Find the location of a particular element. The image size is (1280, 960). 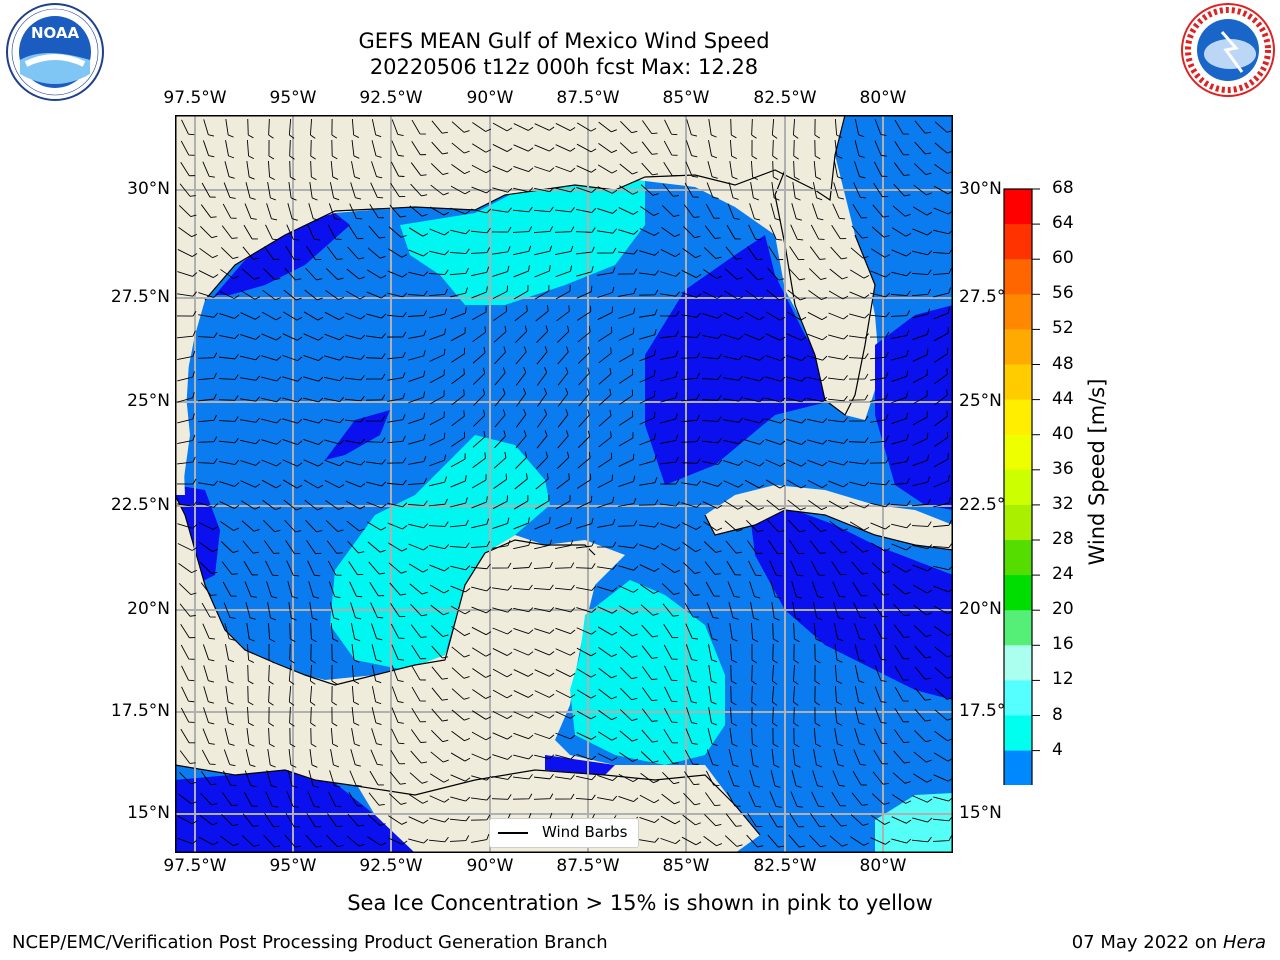

lon-label-bottom: 82.5°W is located at coordinates (785, 866).